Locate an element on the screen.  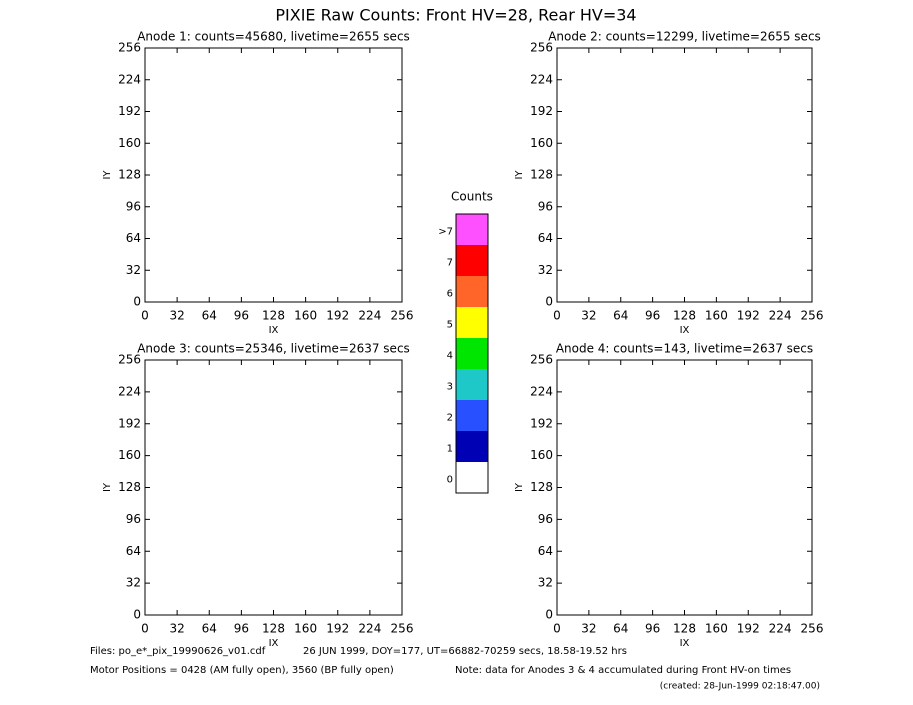
colorbar-label: 4 is located at coordinates (450, 356).